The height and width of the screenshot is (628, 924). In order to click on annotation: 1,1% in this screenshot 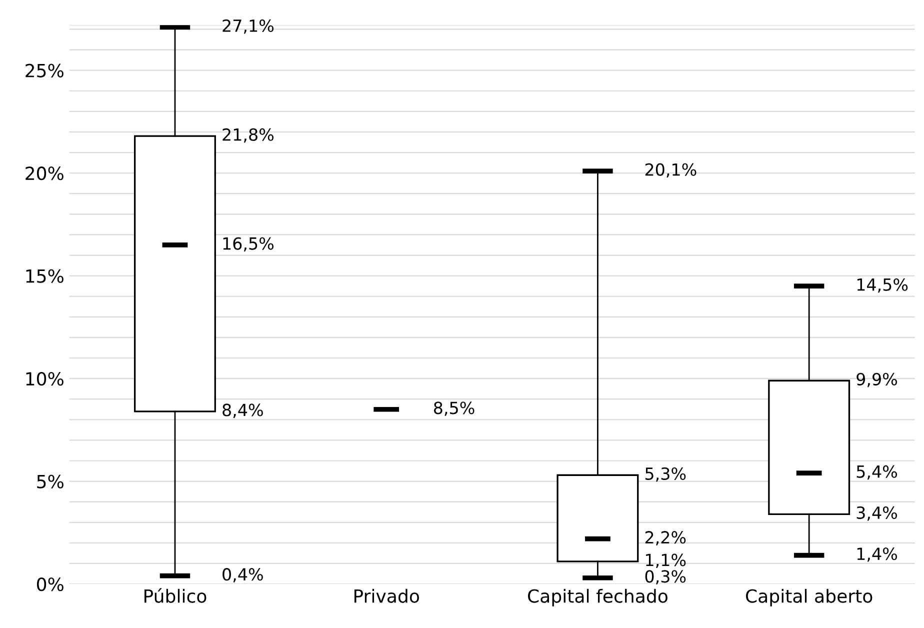, I will do `click(666, 561)`.